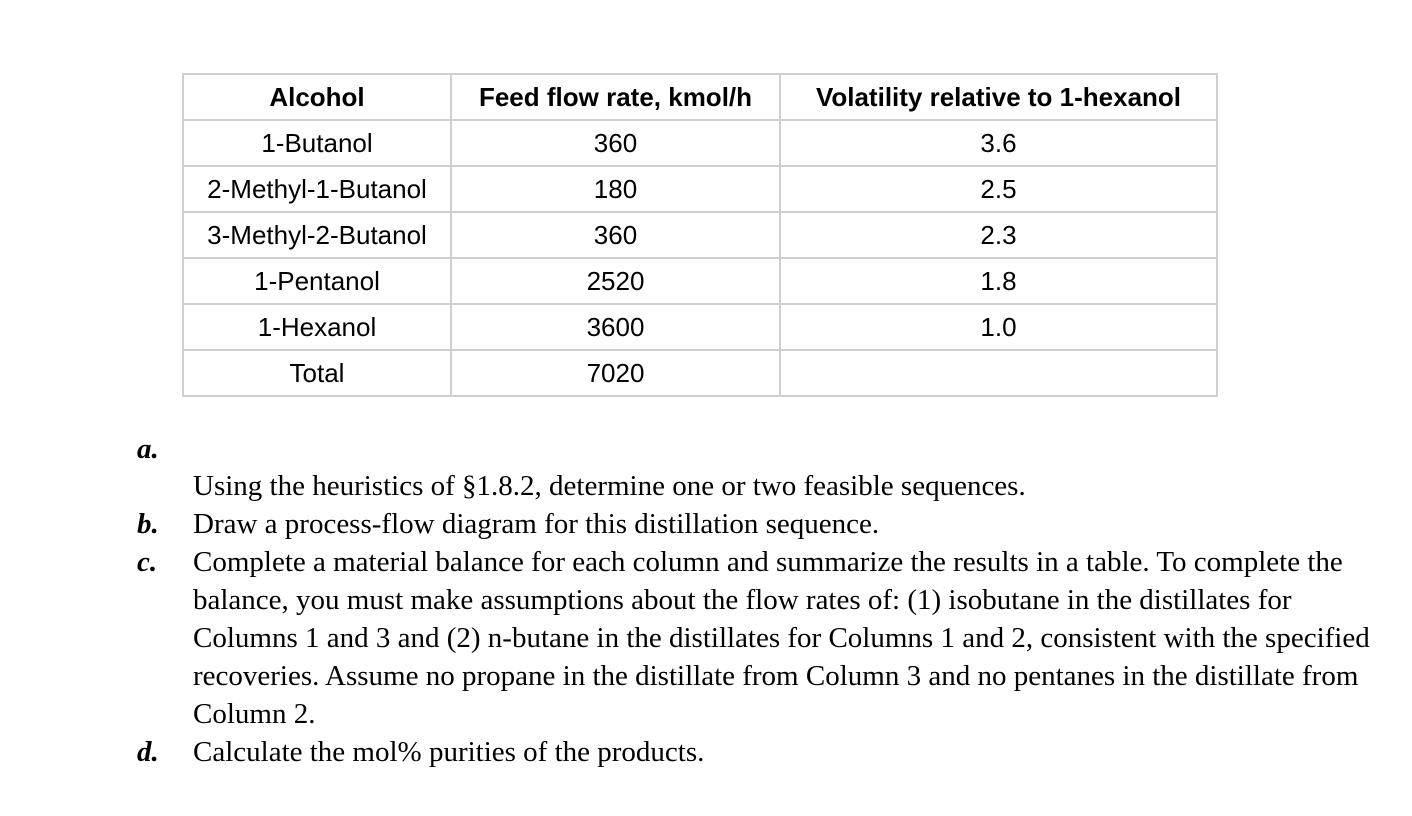  What do you see at coordinates (998, 97) in the screenshot?
I see `header-relative-volatility: Volatility relative to 1-hexanol` at bounding box center [998, 97].